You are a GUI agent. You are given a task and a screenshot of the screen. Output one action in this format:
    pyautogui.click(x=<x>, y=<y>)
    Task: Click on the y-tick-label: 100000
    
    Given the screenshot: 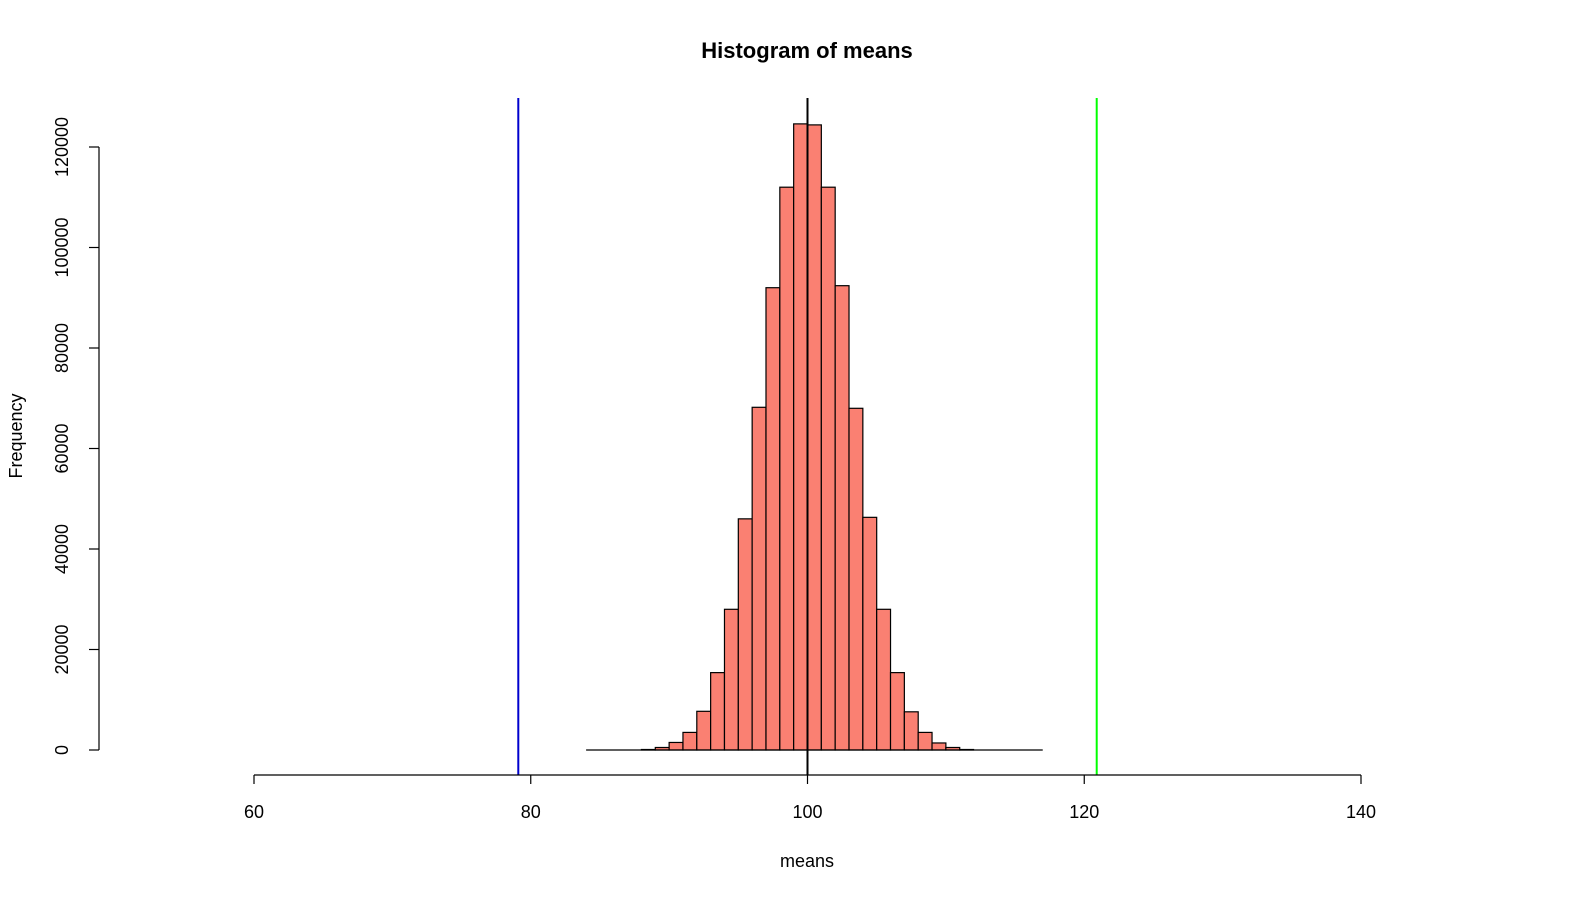 What is the action you would take?
    pyautogui.click(x=62, y=247)
    